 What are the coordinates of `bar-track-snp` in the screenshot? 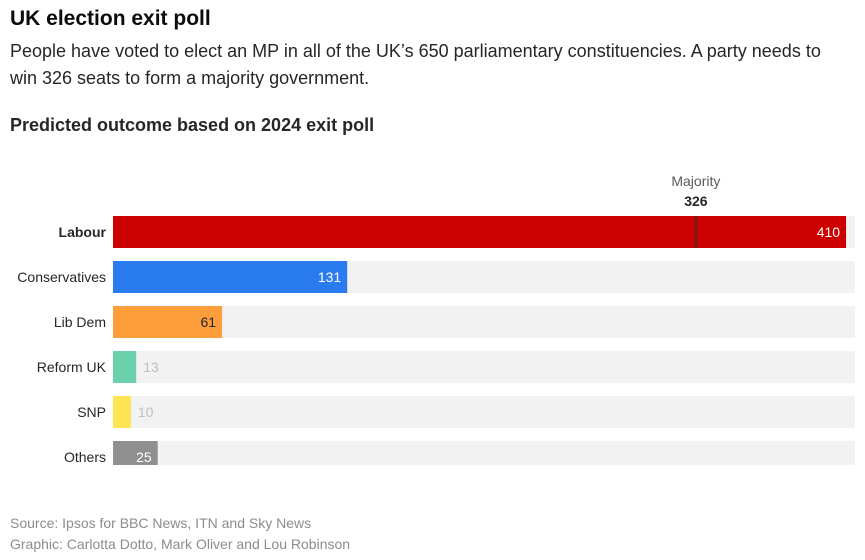 It's located at (484, 412).